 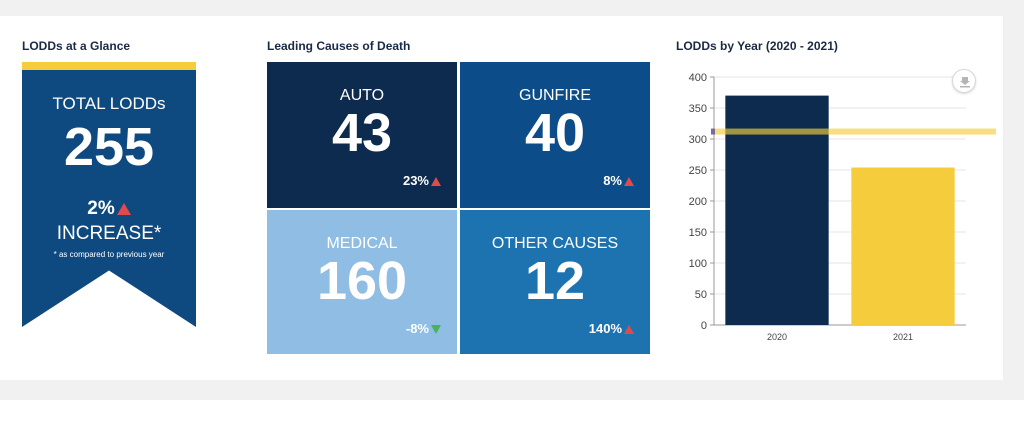 I want to click on cause-value: 40, so click(x=555, y=133).